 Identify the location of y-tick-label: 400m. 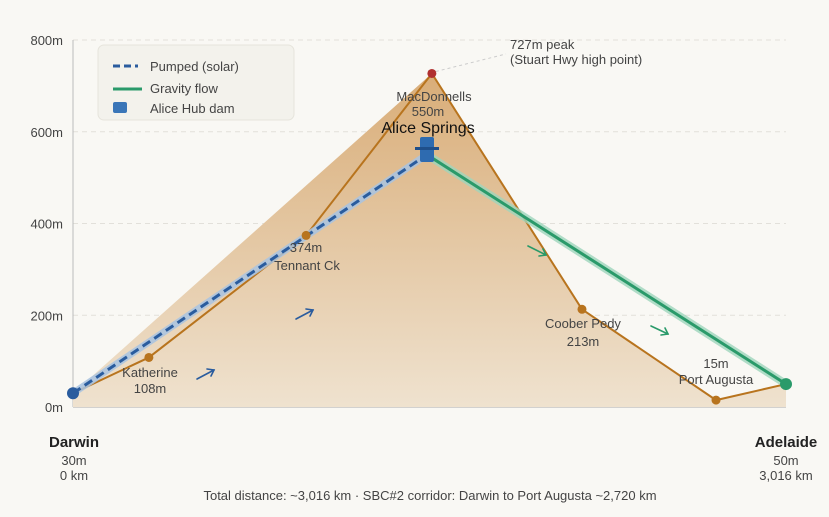
(46, 224).